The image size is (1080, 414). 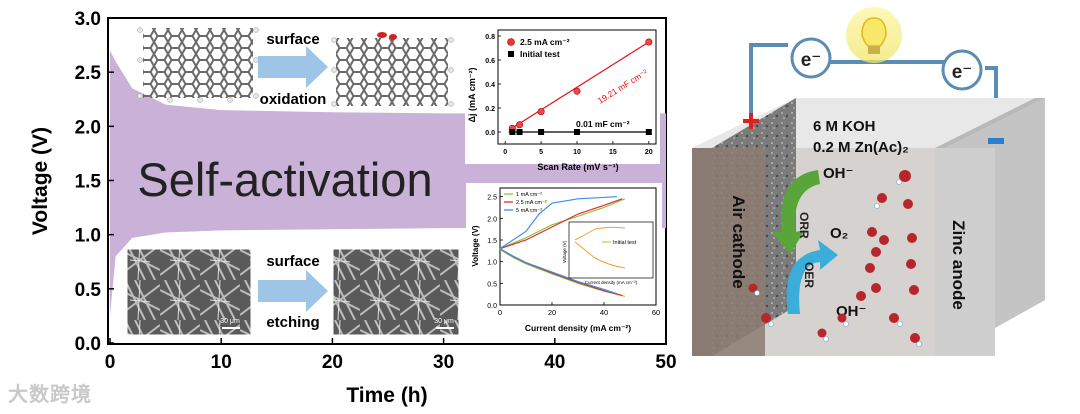 What do you see at coordinates (552, 312) in the screenshot?
I see `inset-bottom-x-tick-label: 20` at bounding box center [552, 312].